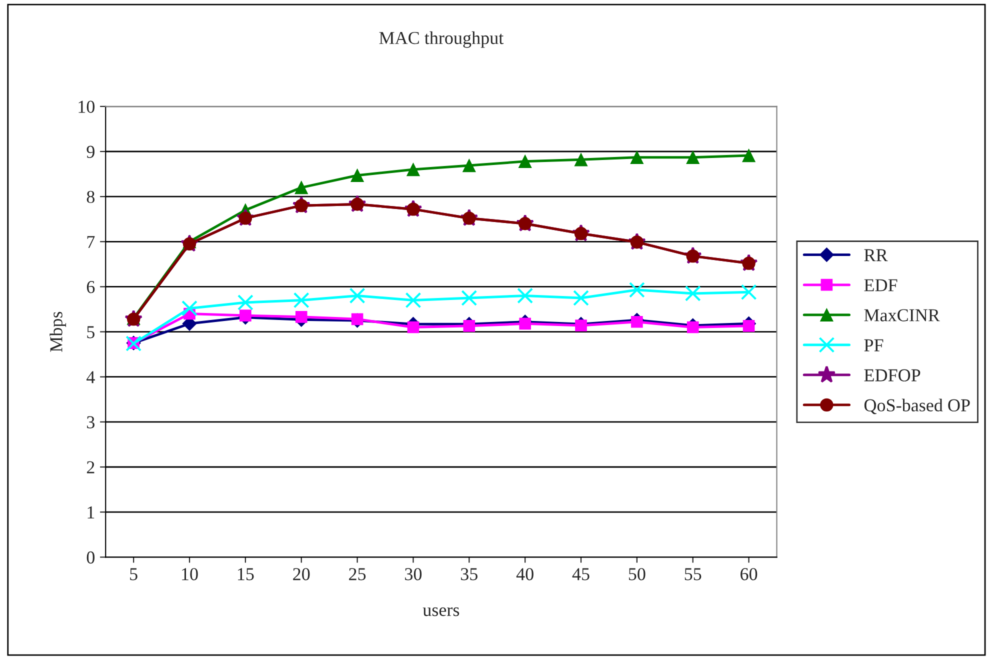 The width and height of the screenshot is (987, 657). I want to click on legend-label: MaxCINR, so click(902, 315).